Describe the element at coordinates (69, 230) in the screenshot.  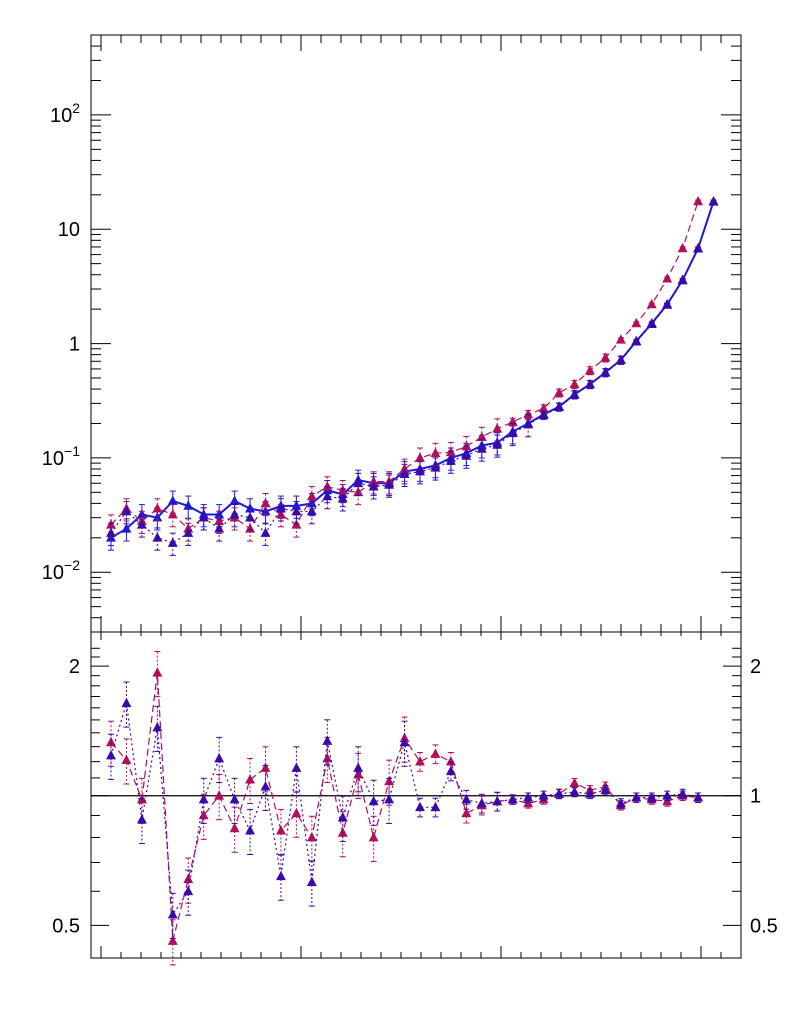
I see `y-tick-label: 10` at that location.